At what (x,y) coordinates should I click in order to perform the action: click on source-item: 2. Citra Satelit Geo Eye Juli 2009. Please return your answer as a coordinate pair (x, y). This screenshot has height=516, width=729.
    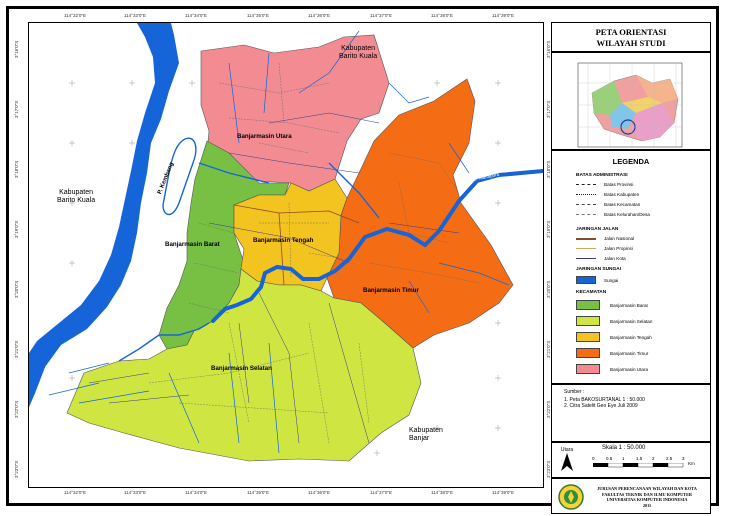
    Looking at the image, I should click on (601, 406).